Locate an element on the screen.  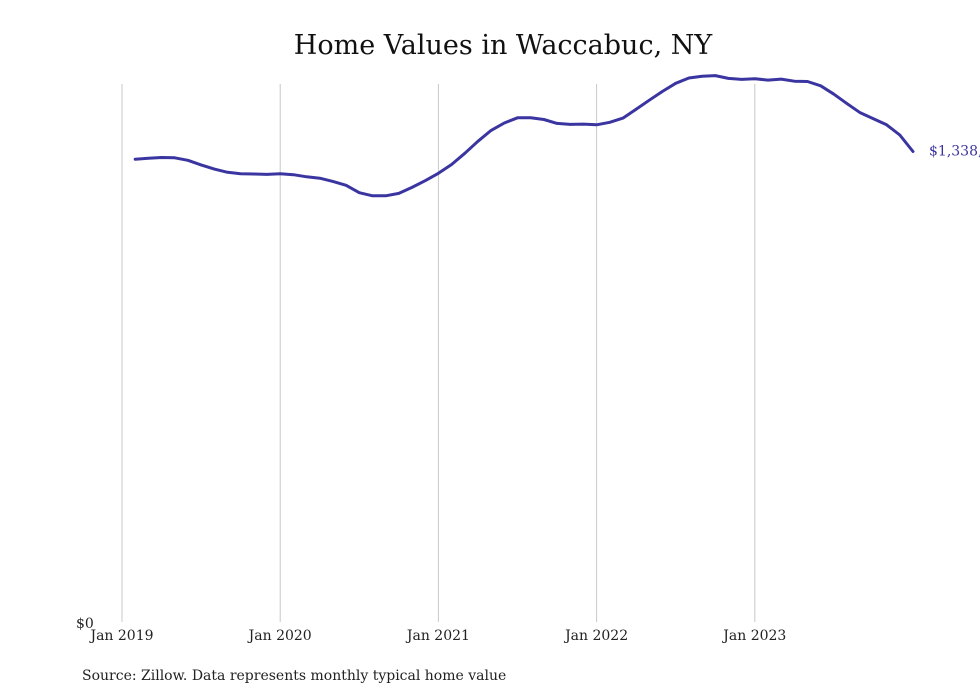
label-layer: $1,338,078 is located at coordinates (954, 151).